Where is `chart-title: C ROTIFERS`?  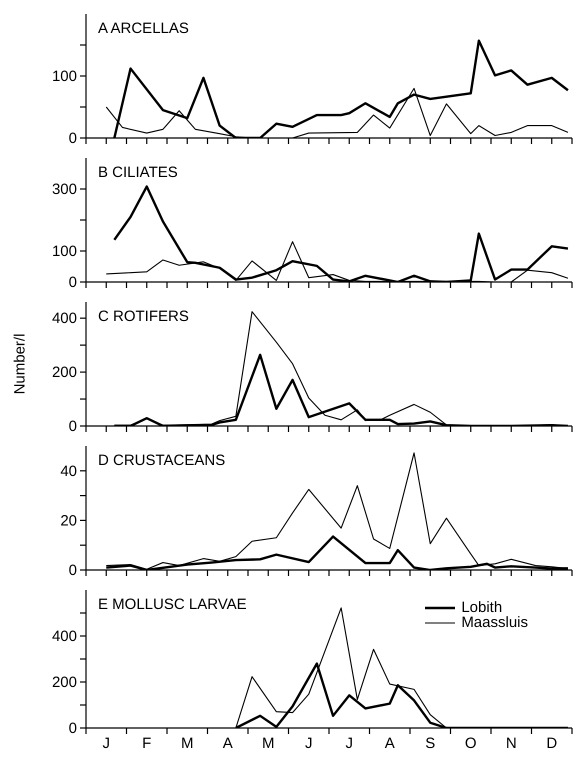 chart-title: C ROTIFERS is located at coordinates (143, 316).